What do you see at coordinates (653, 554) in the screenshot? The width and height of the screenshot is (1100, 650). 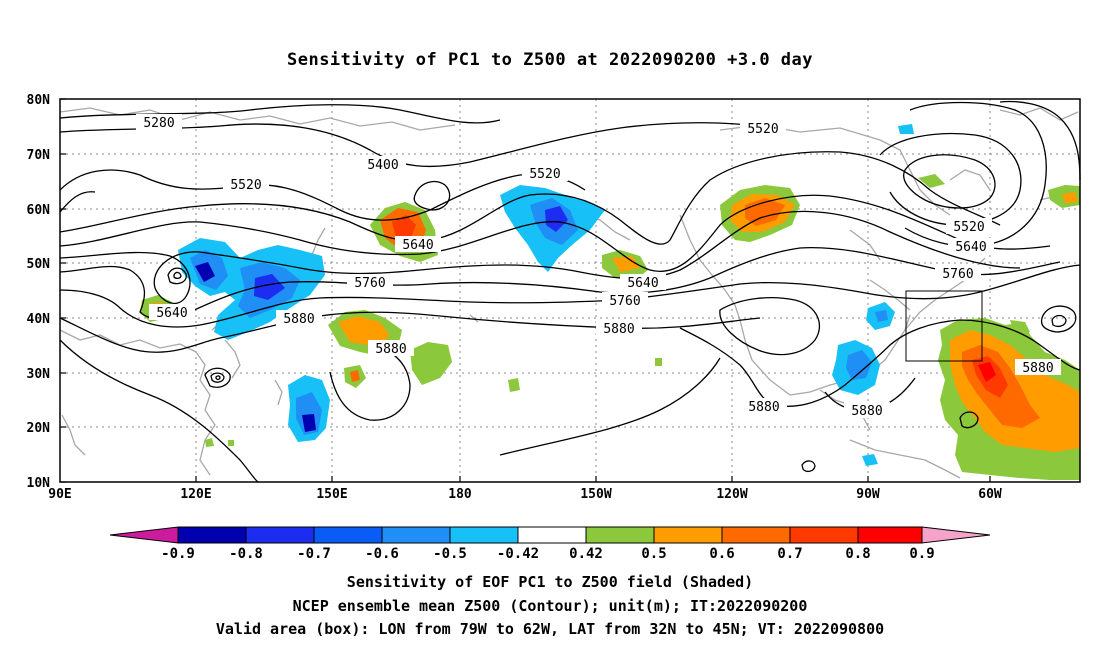 I see `colorbar-label: 0.5` at bounding box center [653, 554].